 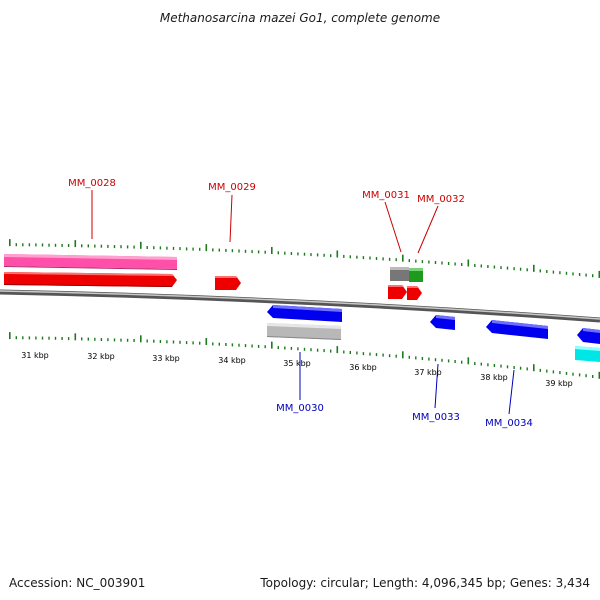 I want to click on gene-label-mm-0031: MM_0031, so click(x=386, y=195).